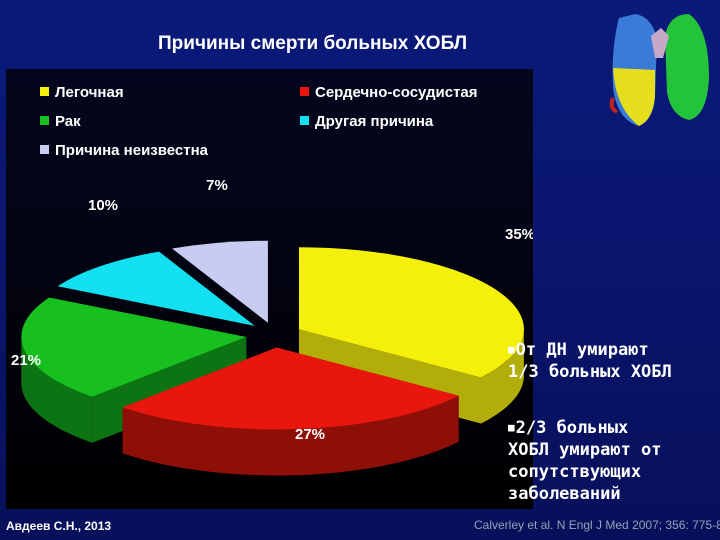 The height and width of the screenshot is (540, 720). Describe the element at coordinates (659, 70) in the screenshot. I see `lungs-illustration` at that location.